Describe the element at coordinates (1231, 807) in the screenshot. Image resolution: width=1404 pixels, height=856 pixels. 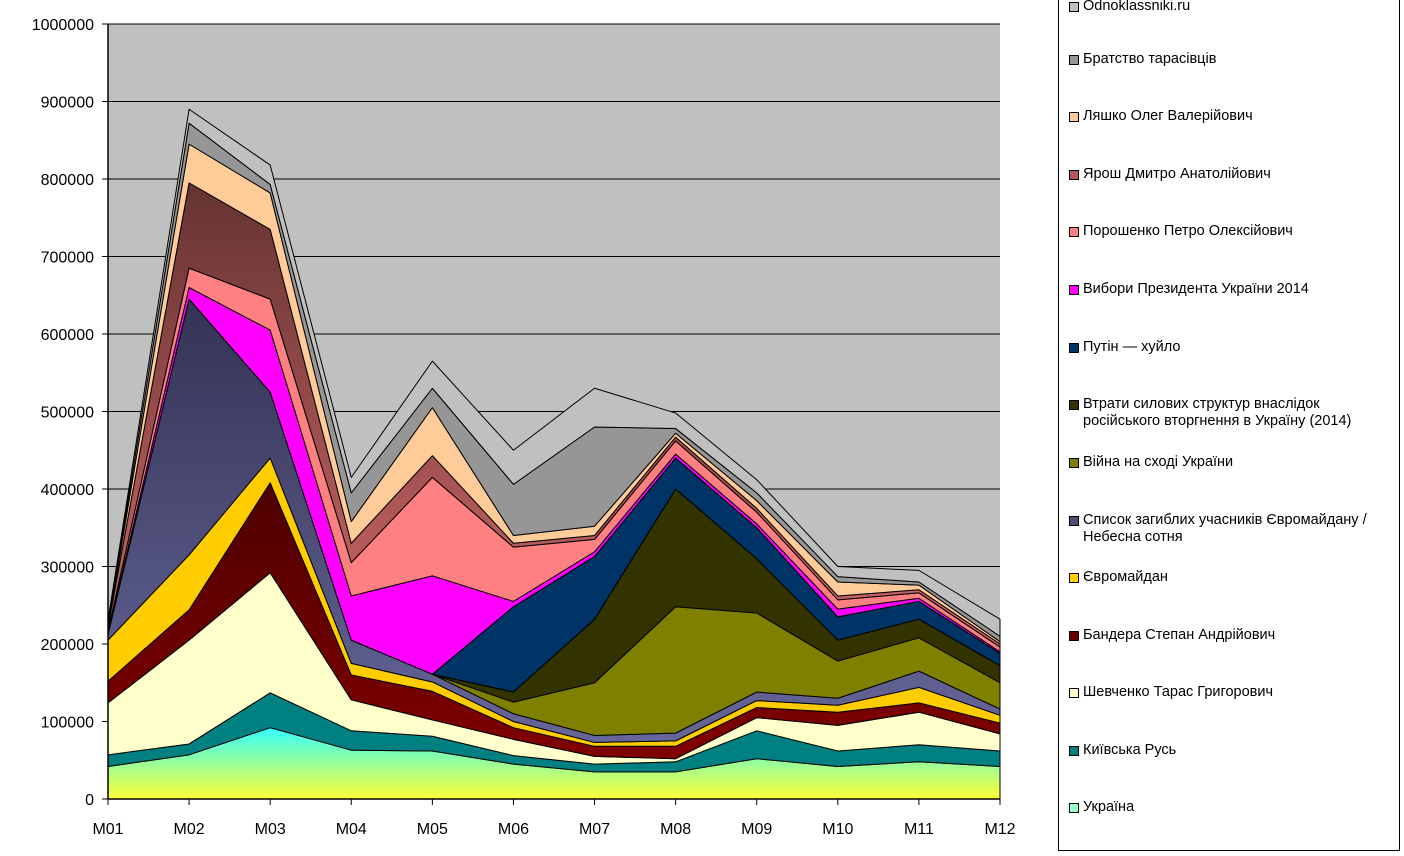
I see `legend-item: Україна` at that location.